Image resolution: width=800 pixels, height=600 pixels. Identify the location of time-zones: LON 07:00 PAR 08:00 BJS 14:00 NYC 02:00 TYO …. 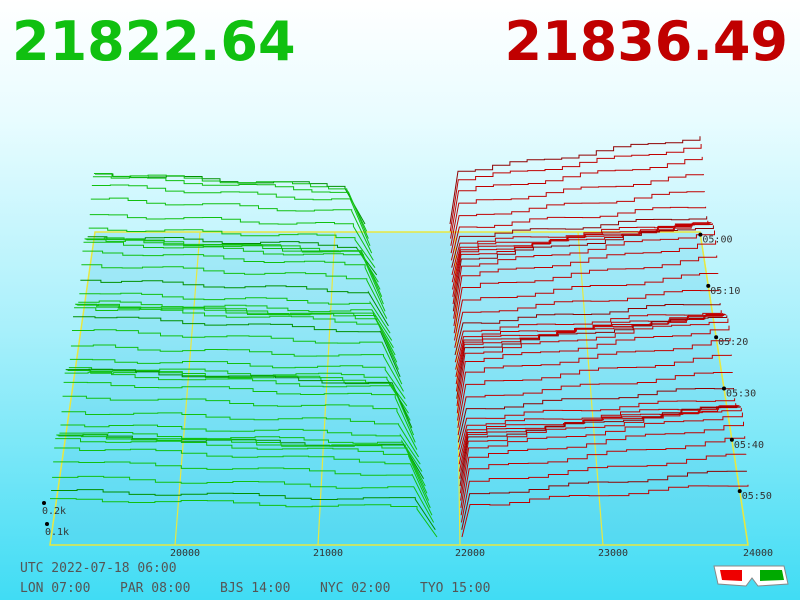
(255, 588).